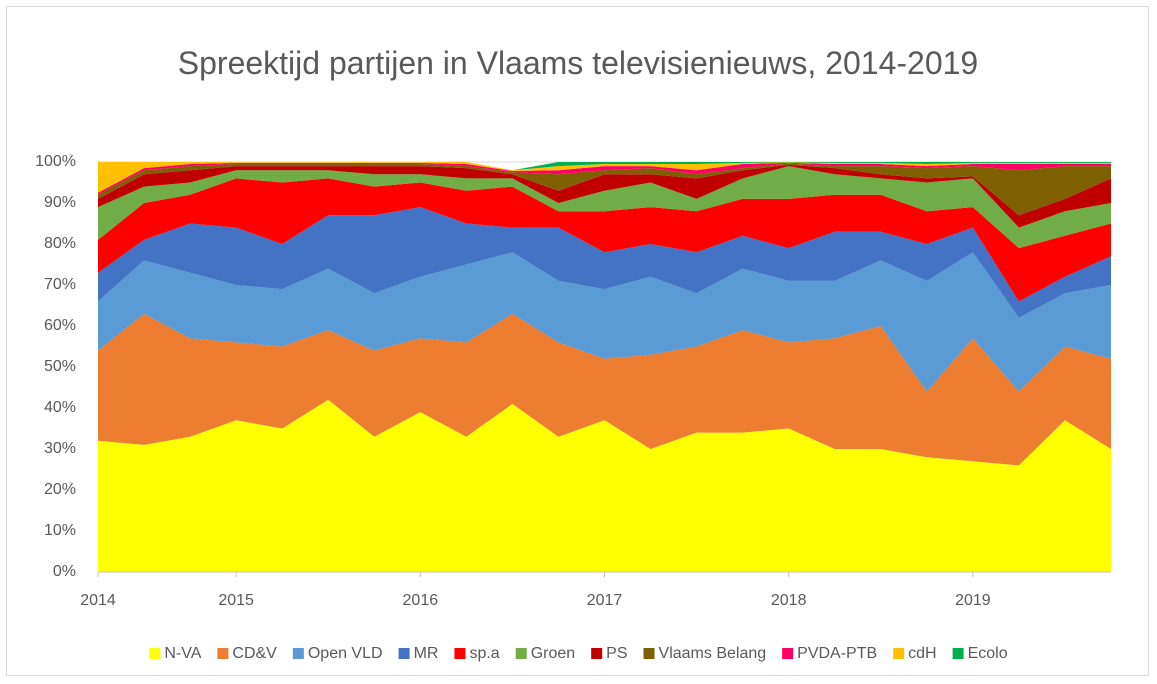 The width and height of the screenshot is (1157, 684). What do you see at coordinates (345, 653) in the screenshot?
I see `legend-label: Open VLD` at bounding box center [345, 653].